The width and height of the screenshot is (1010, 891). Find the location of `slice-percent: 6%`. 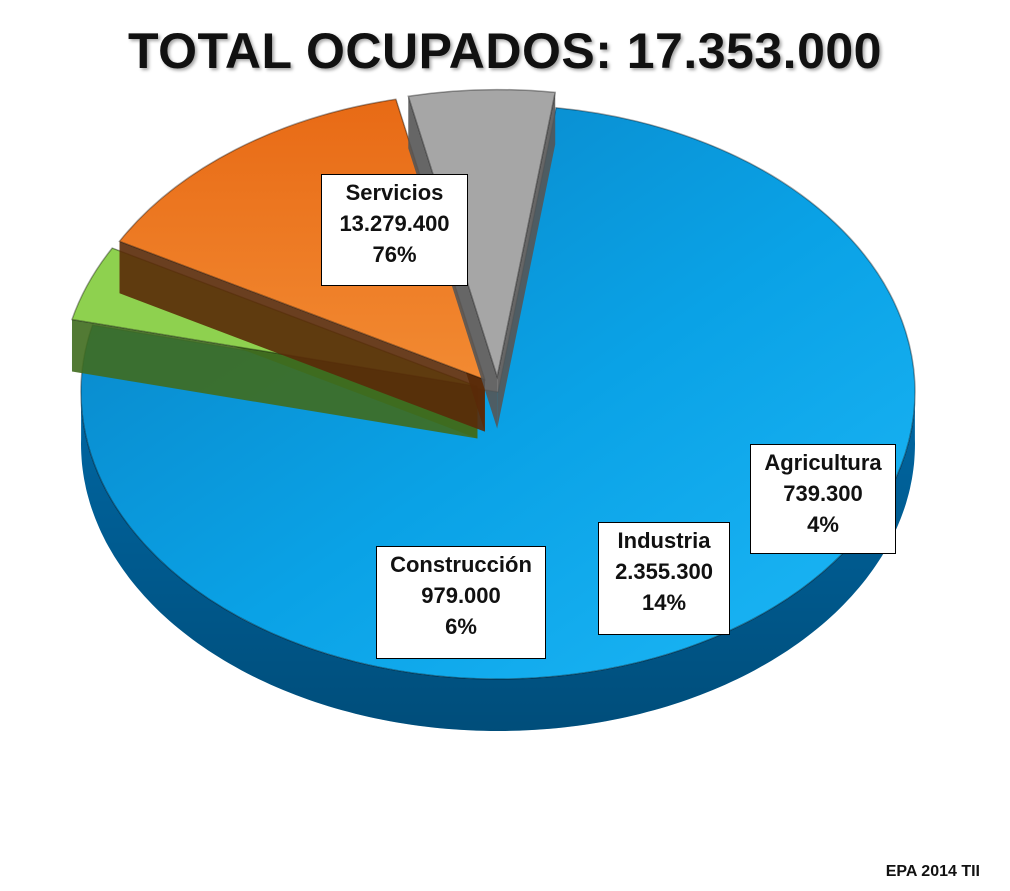

slice-percent: 6% is located at coordinates (461, 626).